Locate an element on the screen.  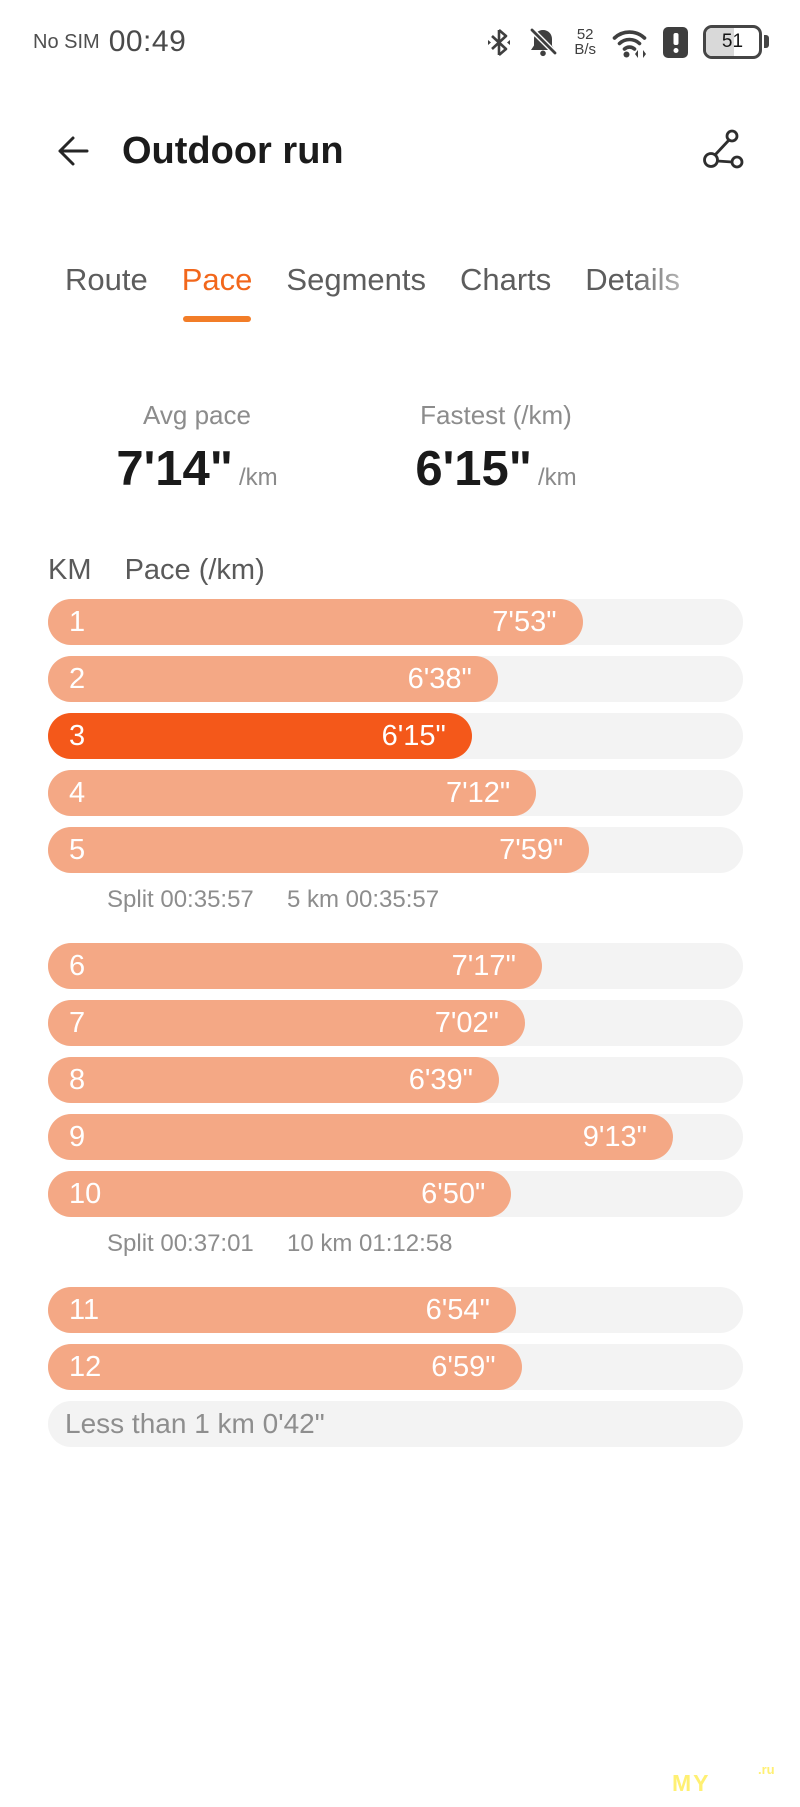
km-number: 7 is located at coordinates (77, 1022).